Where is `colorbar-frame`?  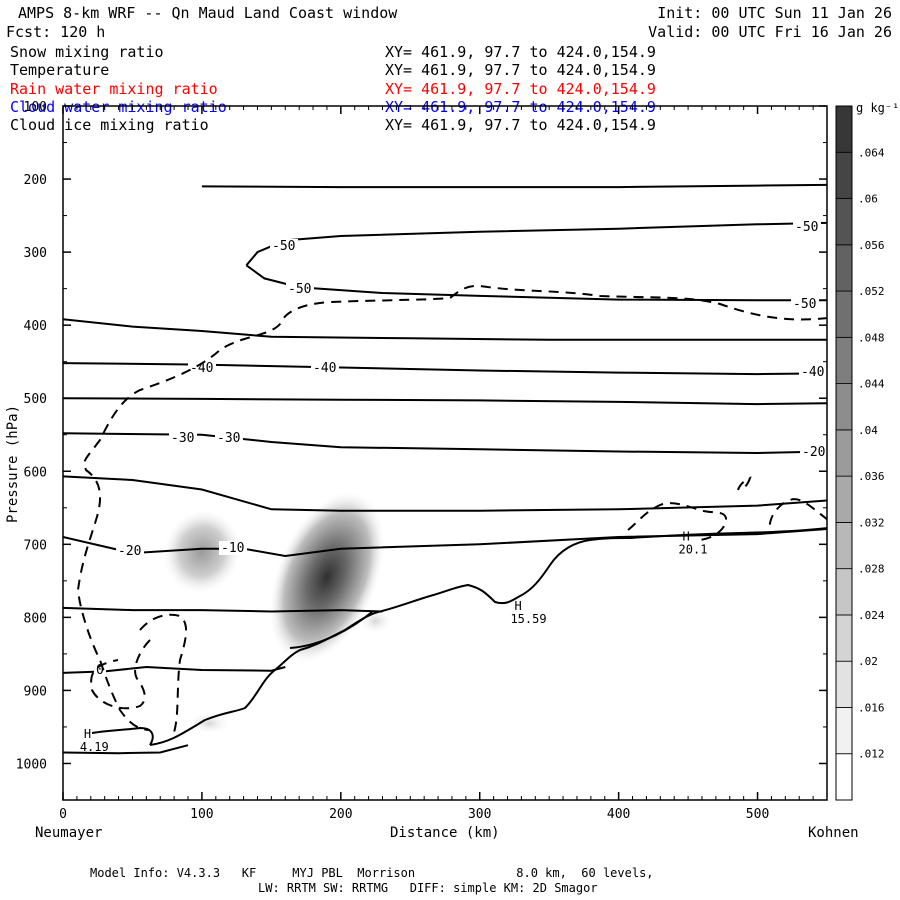
colorbar-frame is located at coordinates (844, 453).